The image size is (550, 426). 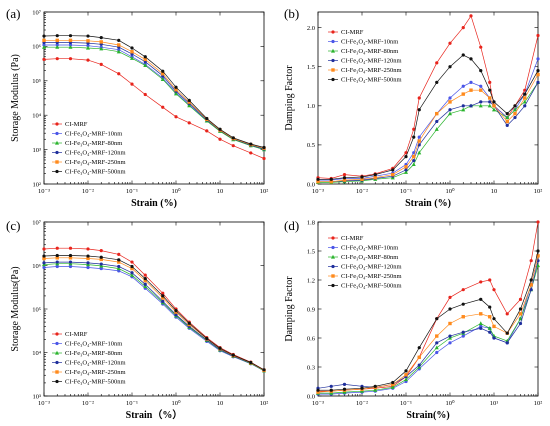 I want to click on y-axis-label: Storage Modulus(Pa), so click(x=15, y=308).